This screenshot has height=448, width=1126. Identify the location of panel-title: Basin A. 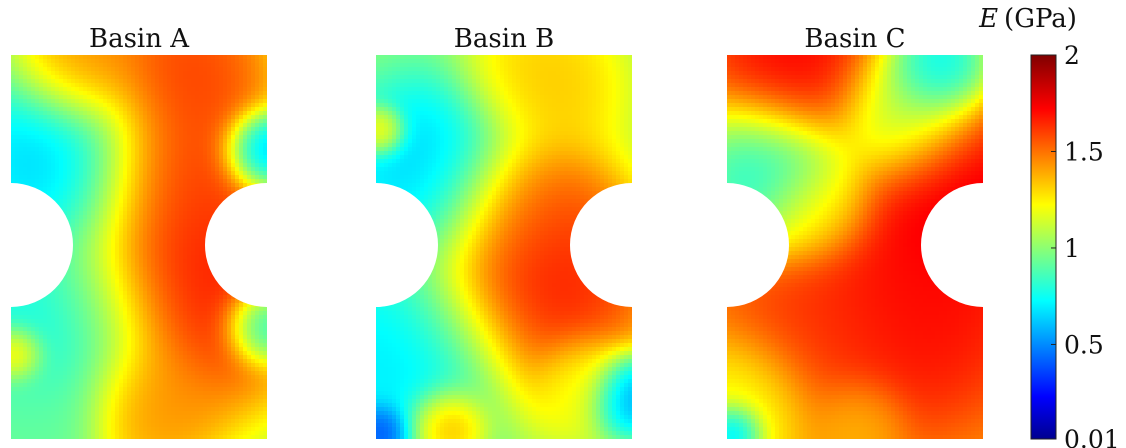
(139, 39).